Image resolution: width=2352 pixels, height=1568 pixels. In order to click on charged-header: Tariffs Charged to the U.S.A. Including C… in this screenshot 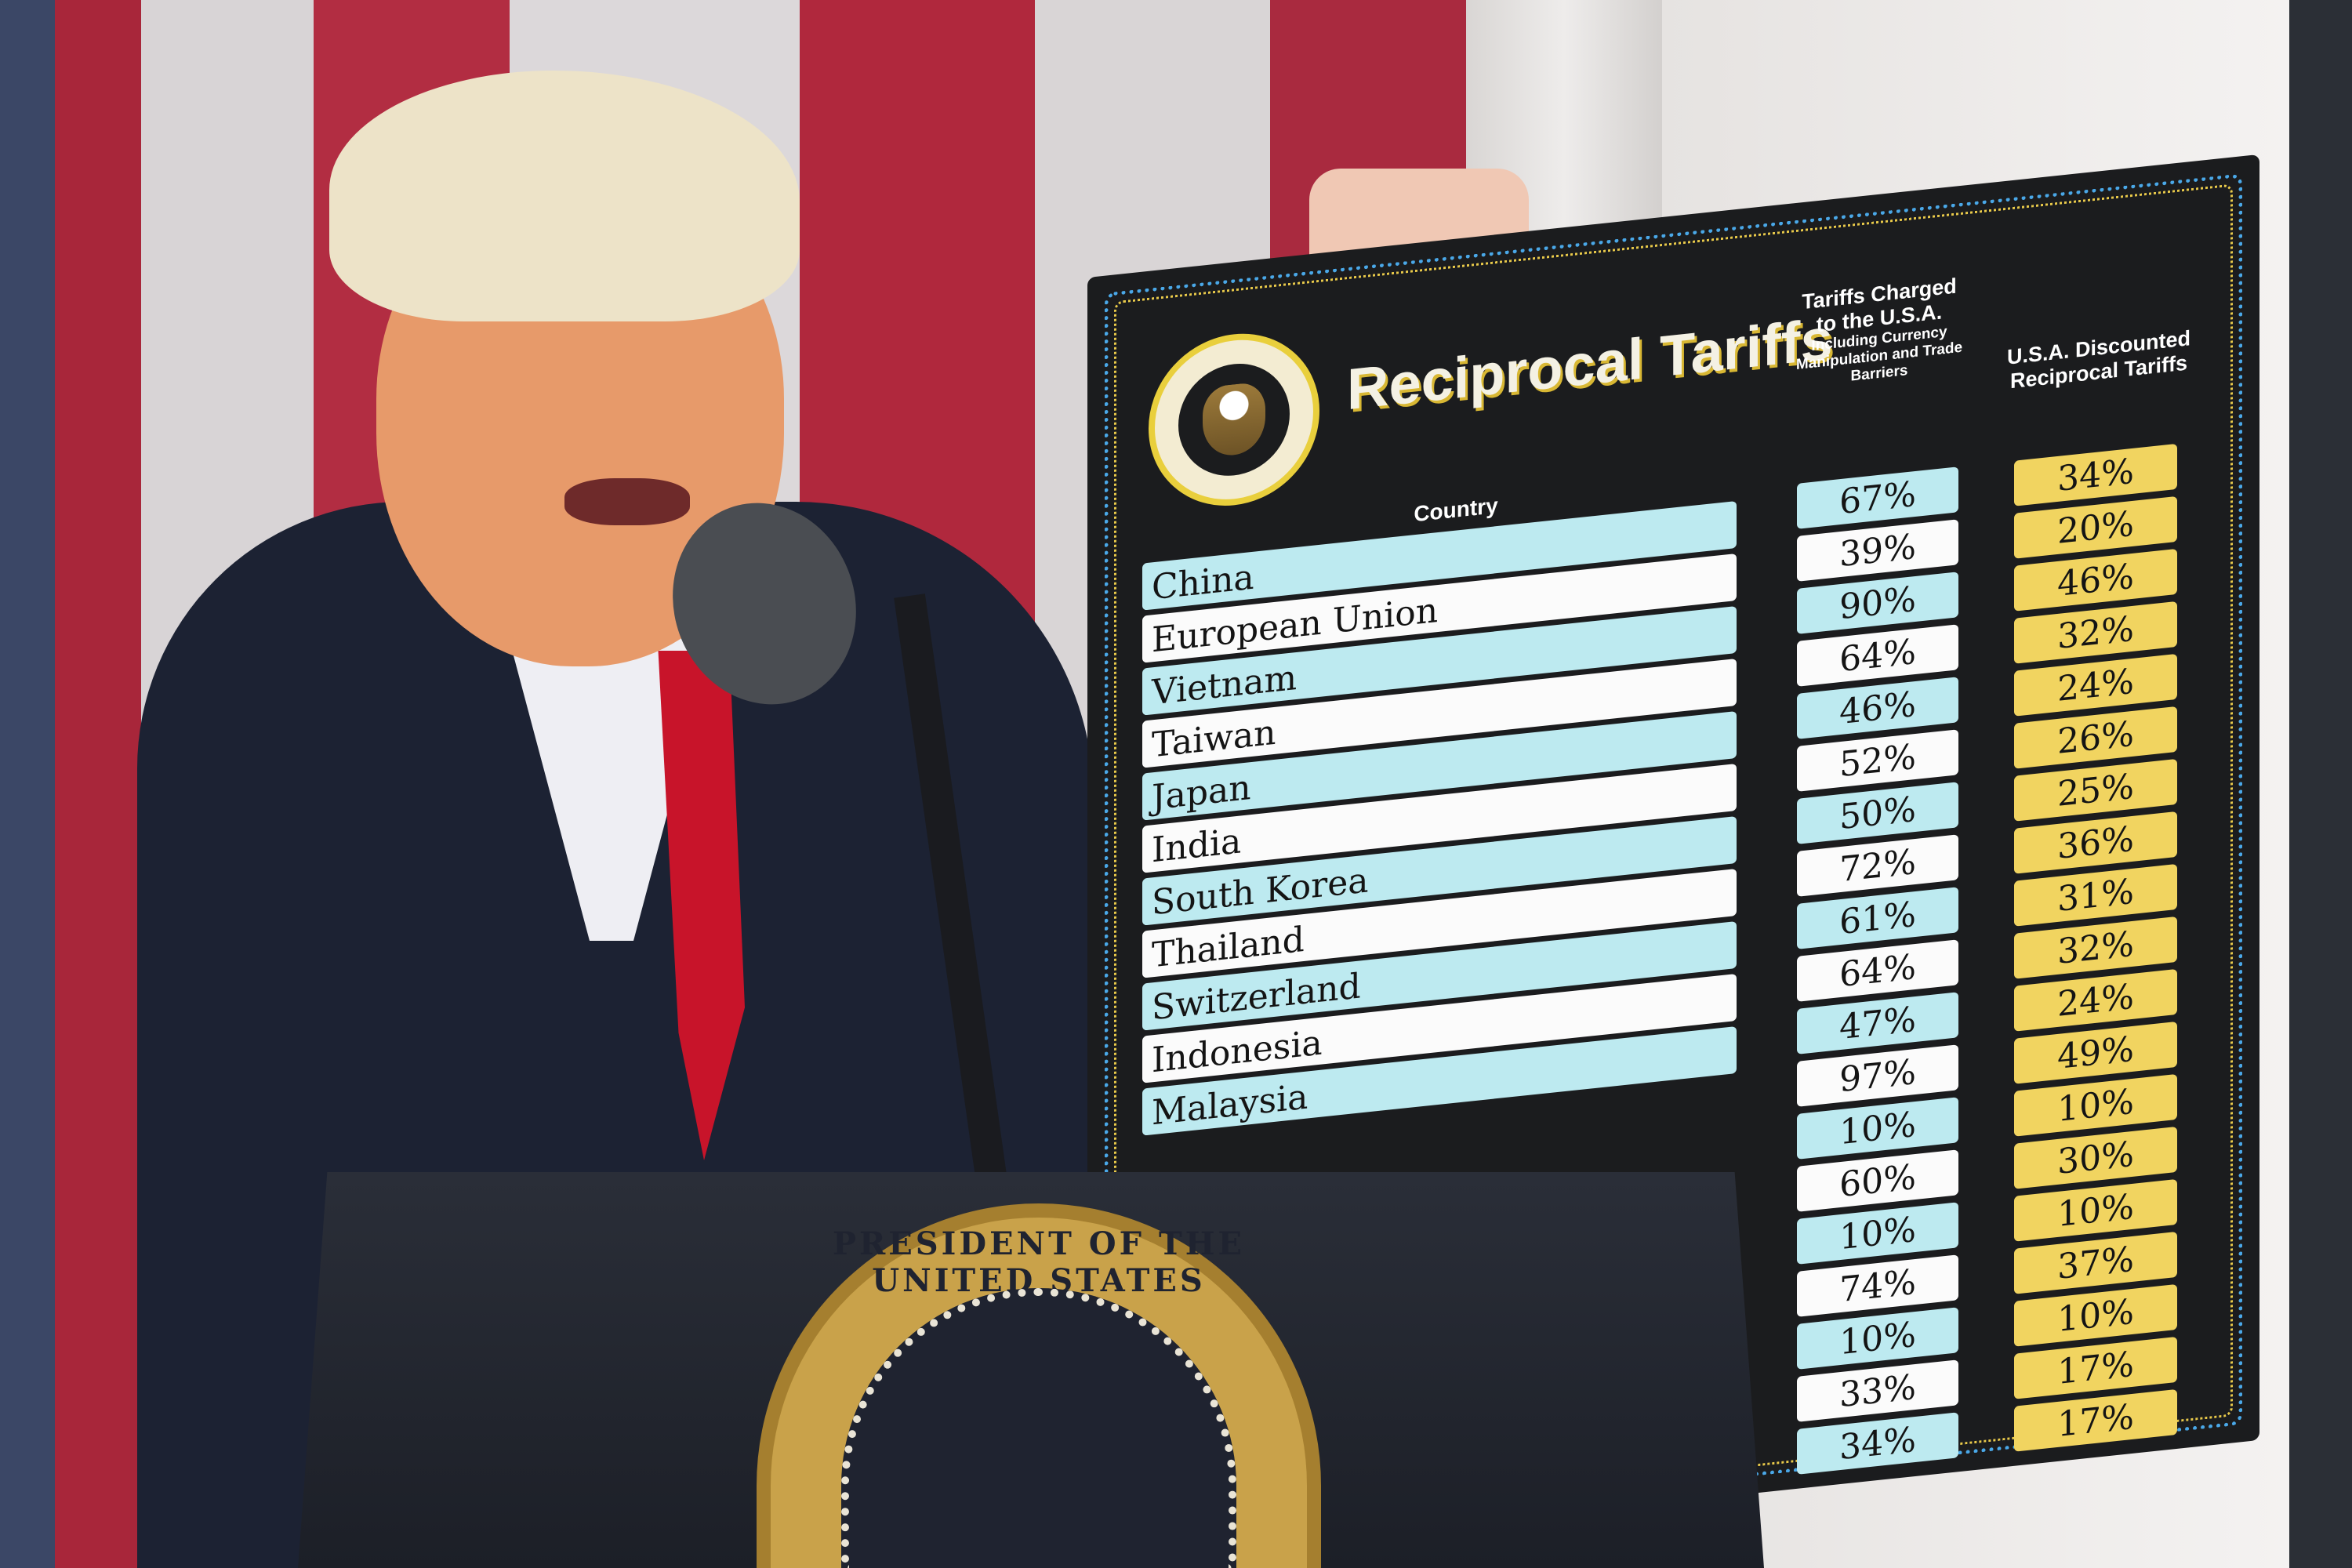, I will do `click(1879, 332)`.